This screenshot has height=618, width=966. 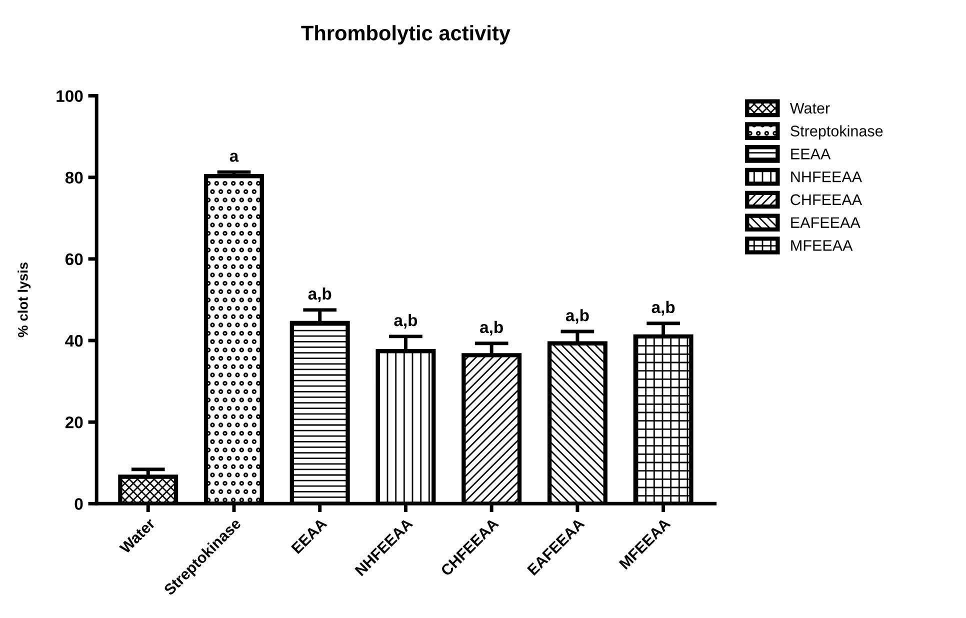 I want to click on y-tick-label: 60, so click(x=74, y=259).